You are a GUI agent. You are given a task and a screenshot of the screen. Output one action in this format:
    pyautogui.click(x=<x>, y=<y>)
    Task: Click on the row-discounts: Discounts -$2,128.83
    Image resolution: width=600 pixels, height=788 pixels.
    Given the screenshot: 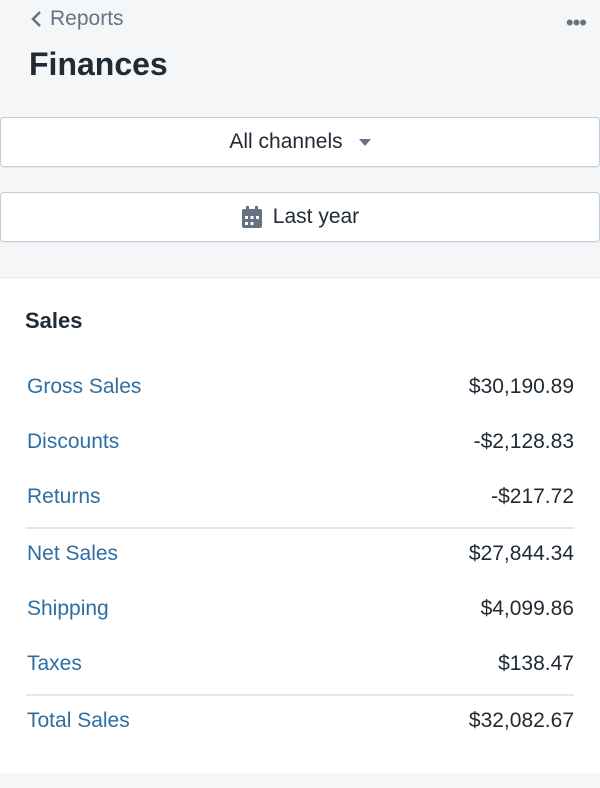 What is the action you would take?
    pyautogui.click(x=300, y=442)
    